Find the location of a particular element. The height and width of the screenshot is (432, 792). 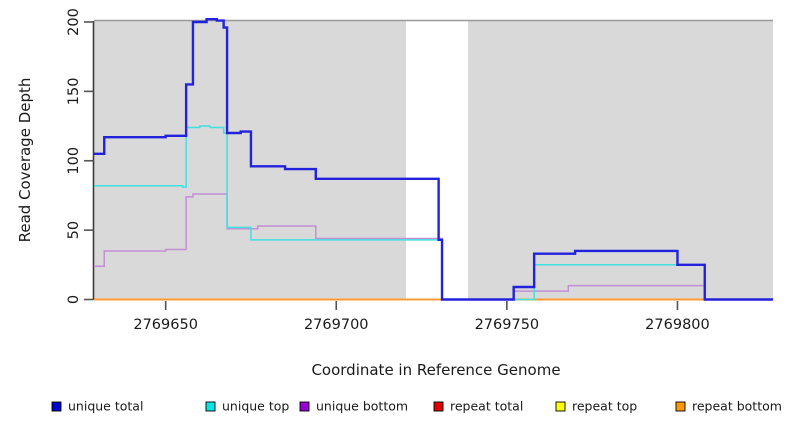

x-tick-marks is located at coordinates (421, 305).